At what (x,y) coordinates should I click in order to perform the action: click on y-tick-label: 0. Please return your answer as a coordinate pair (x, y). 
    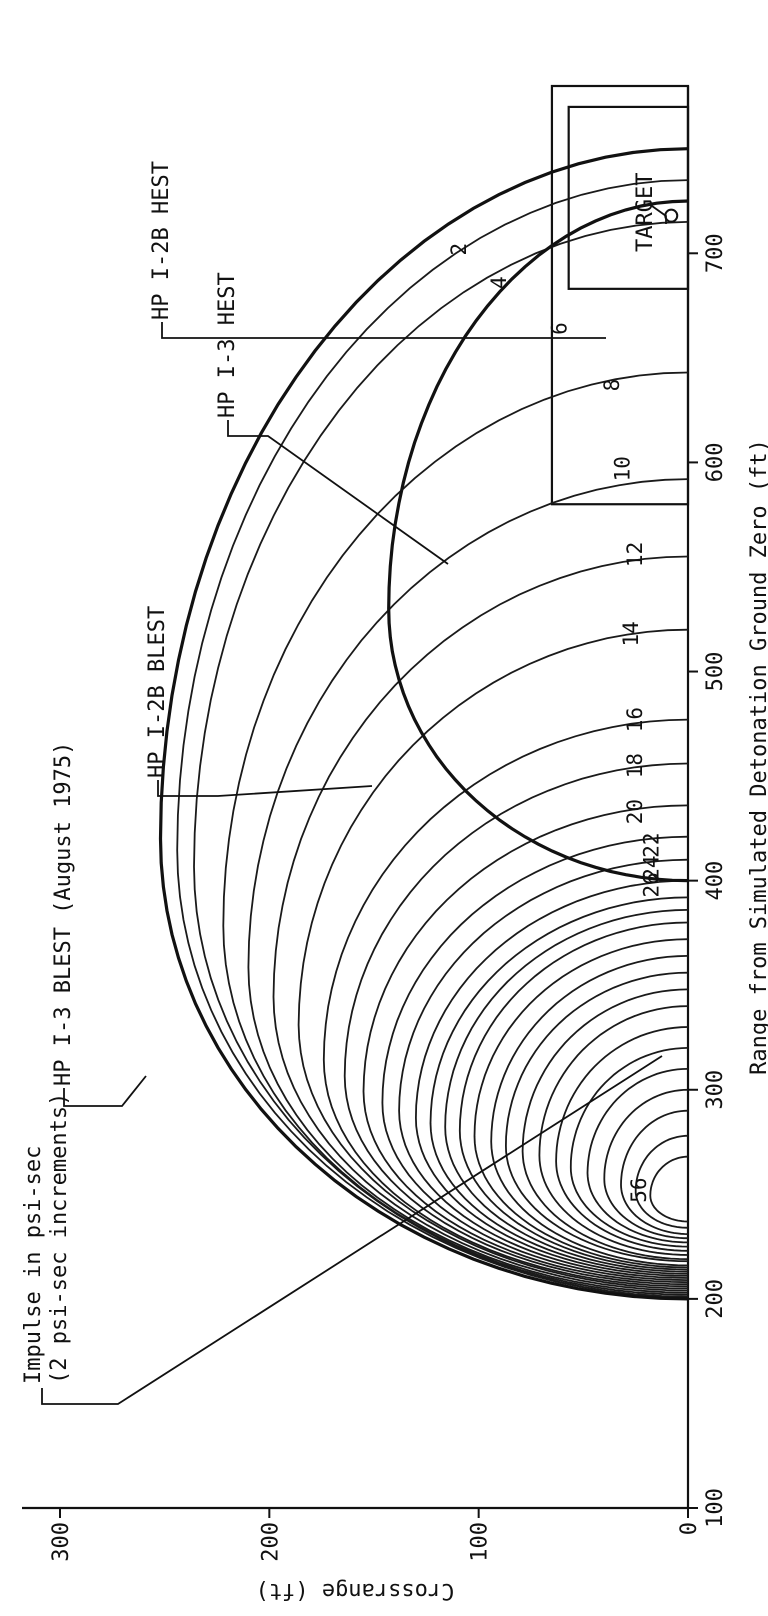
    Looking at the image, I should click on (689, 1528).